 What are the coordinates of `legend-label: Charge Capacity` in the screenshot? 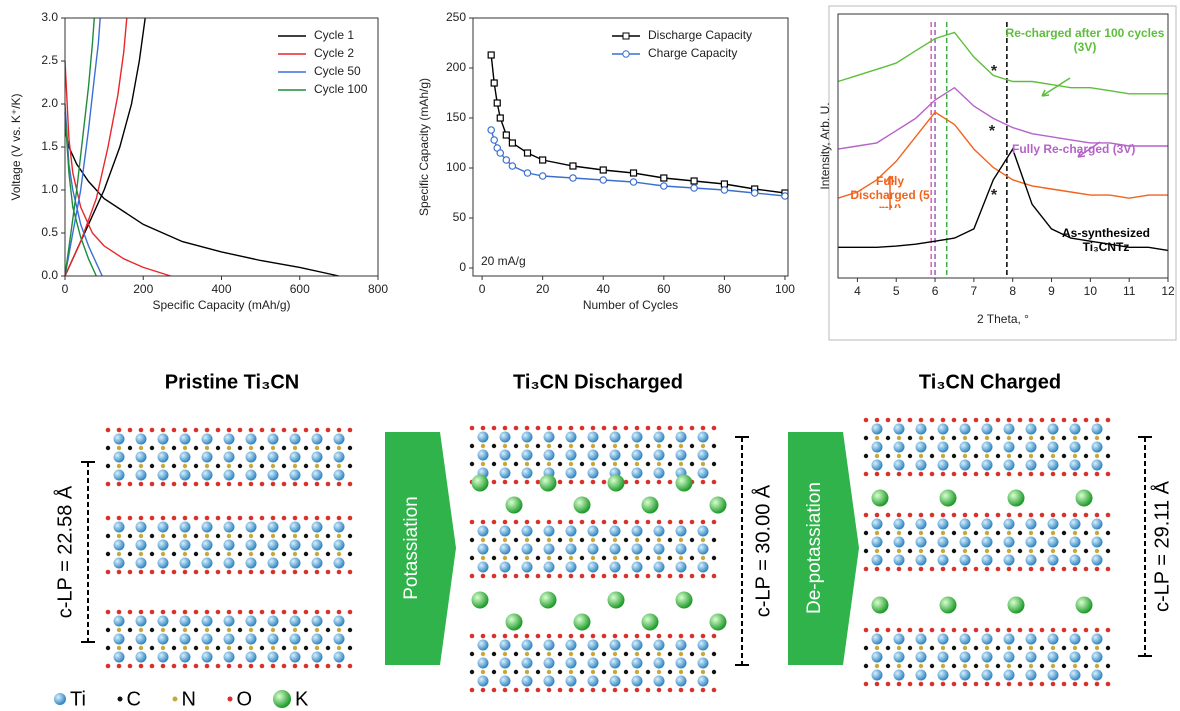 It's located at (692, 53).